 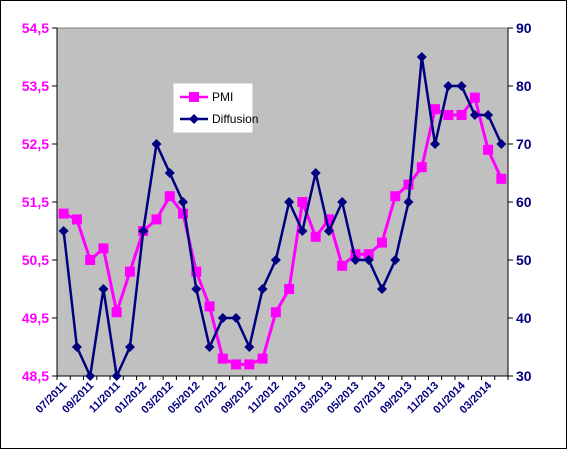 What do you see at coordinates (35, 202) in the screenshot?
I see `left-tick-label: 51,5` at bounding box center [35, 202].